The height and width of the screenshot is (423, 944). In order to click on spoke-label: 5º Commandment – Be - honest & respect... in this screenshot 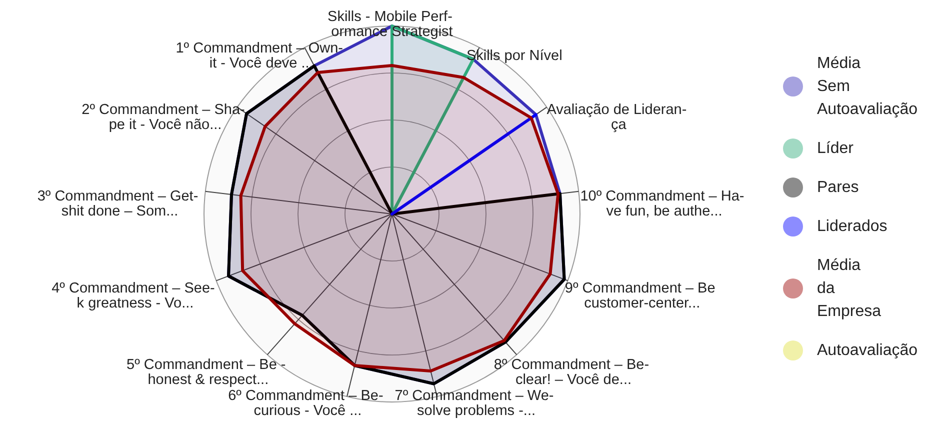, I will do `click(208, 372)`.